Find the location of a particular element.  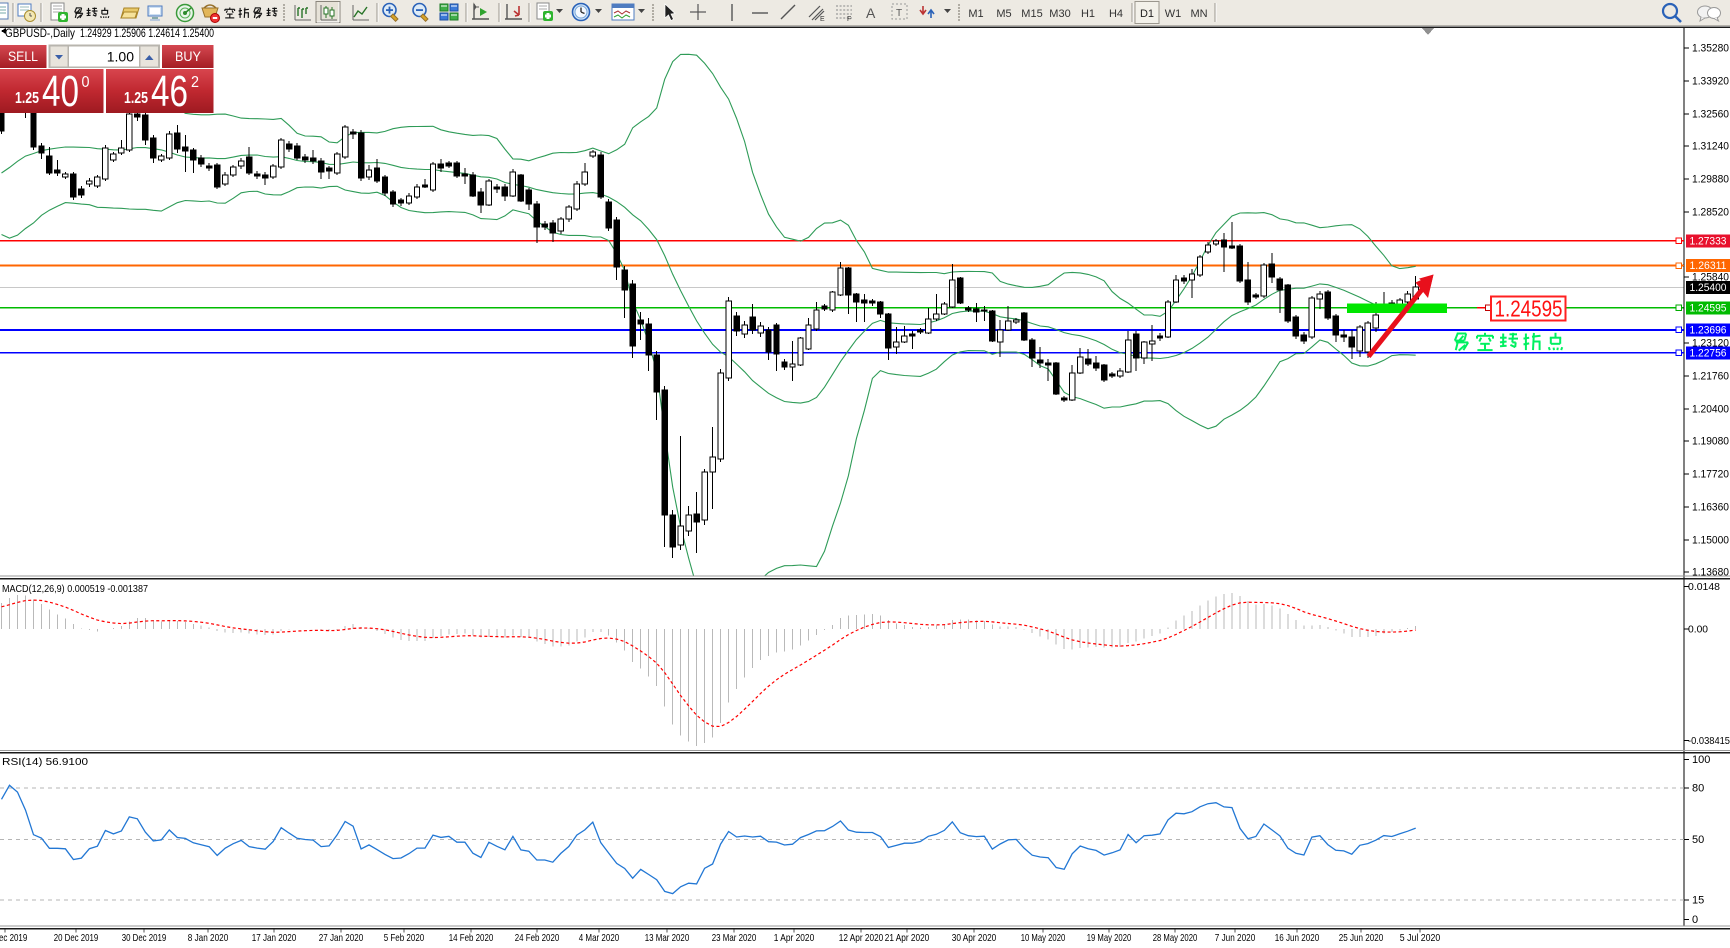

svg-text: 24 Feb 2020 is located at coordinates (537, 938).